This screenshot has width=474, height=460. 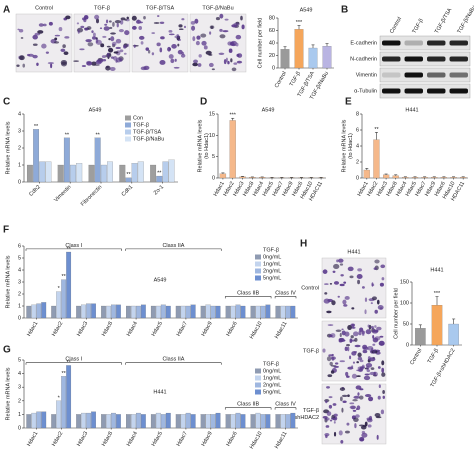 I want to click on legend-label: TGF-β/TSA, so click(x=147, y=132).